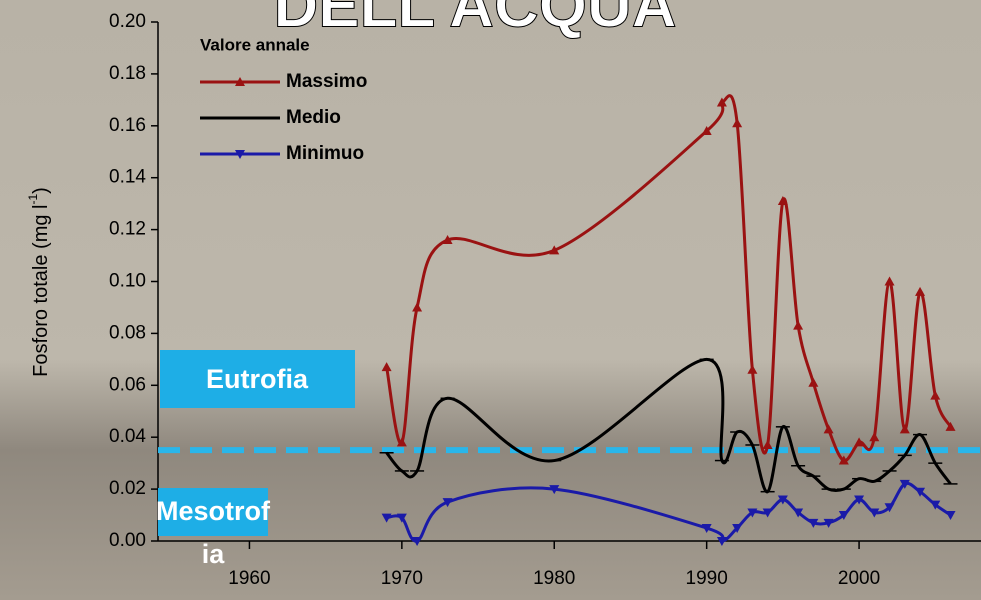 The width and height of the screenshot is (981, 600). Describe the element at coordinates (127, 281) in the screenshot. I see `y-tick-label: 0.10` at that location.